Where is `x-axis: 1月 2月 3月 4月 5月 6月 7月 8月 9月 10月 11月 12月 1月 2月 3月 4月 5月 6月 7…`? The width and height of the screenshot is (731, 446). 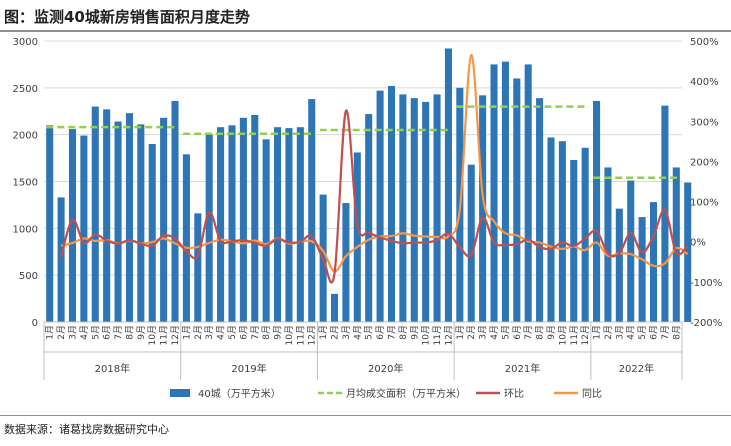
x-axis: 1月 2月 3月 4月 5月 6月 7月 8月 9月 10月 11月 12月 1月 2月 3月 4月 5月 6月 7… is located at coordinates (363, 350).